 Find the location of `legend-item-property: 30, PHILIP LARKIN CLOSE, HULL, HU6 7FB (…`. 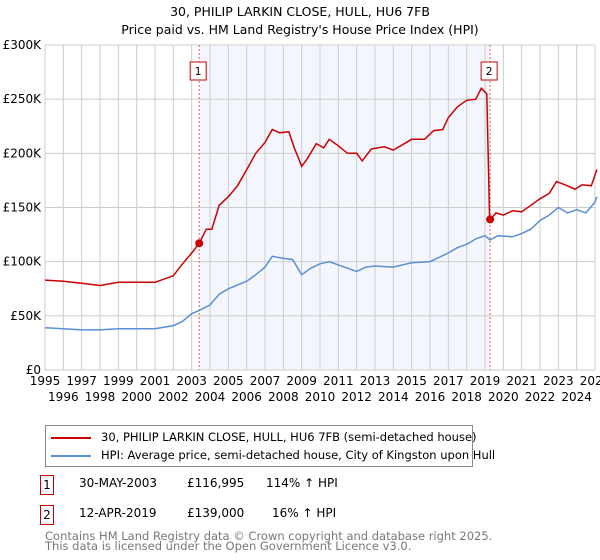

legend-item-property: 30, PHILIP LARKIN CLOSE, HULL, HU6 7FB (… is located at coordinates (264, 437).